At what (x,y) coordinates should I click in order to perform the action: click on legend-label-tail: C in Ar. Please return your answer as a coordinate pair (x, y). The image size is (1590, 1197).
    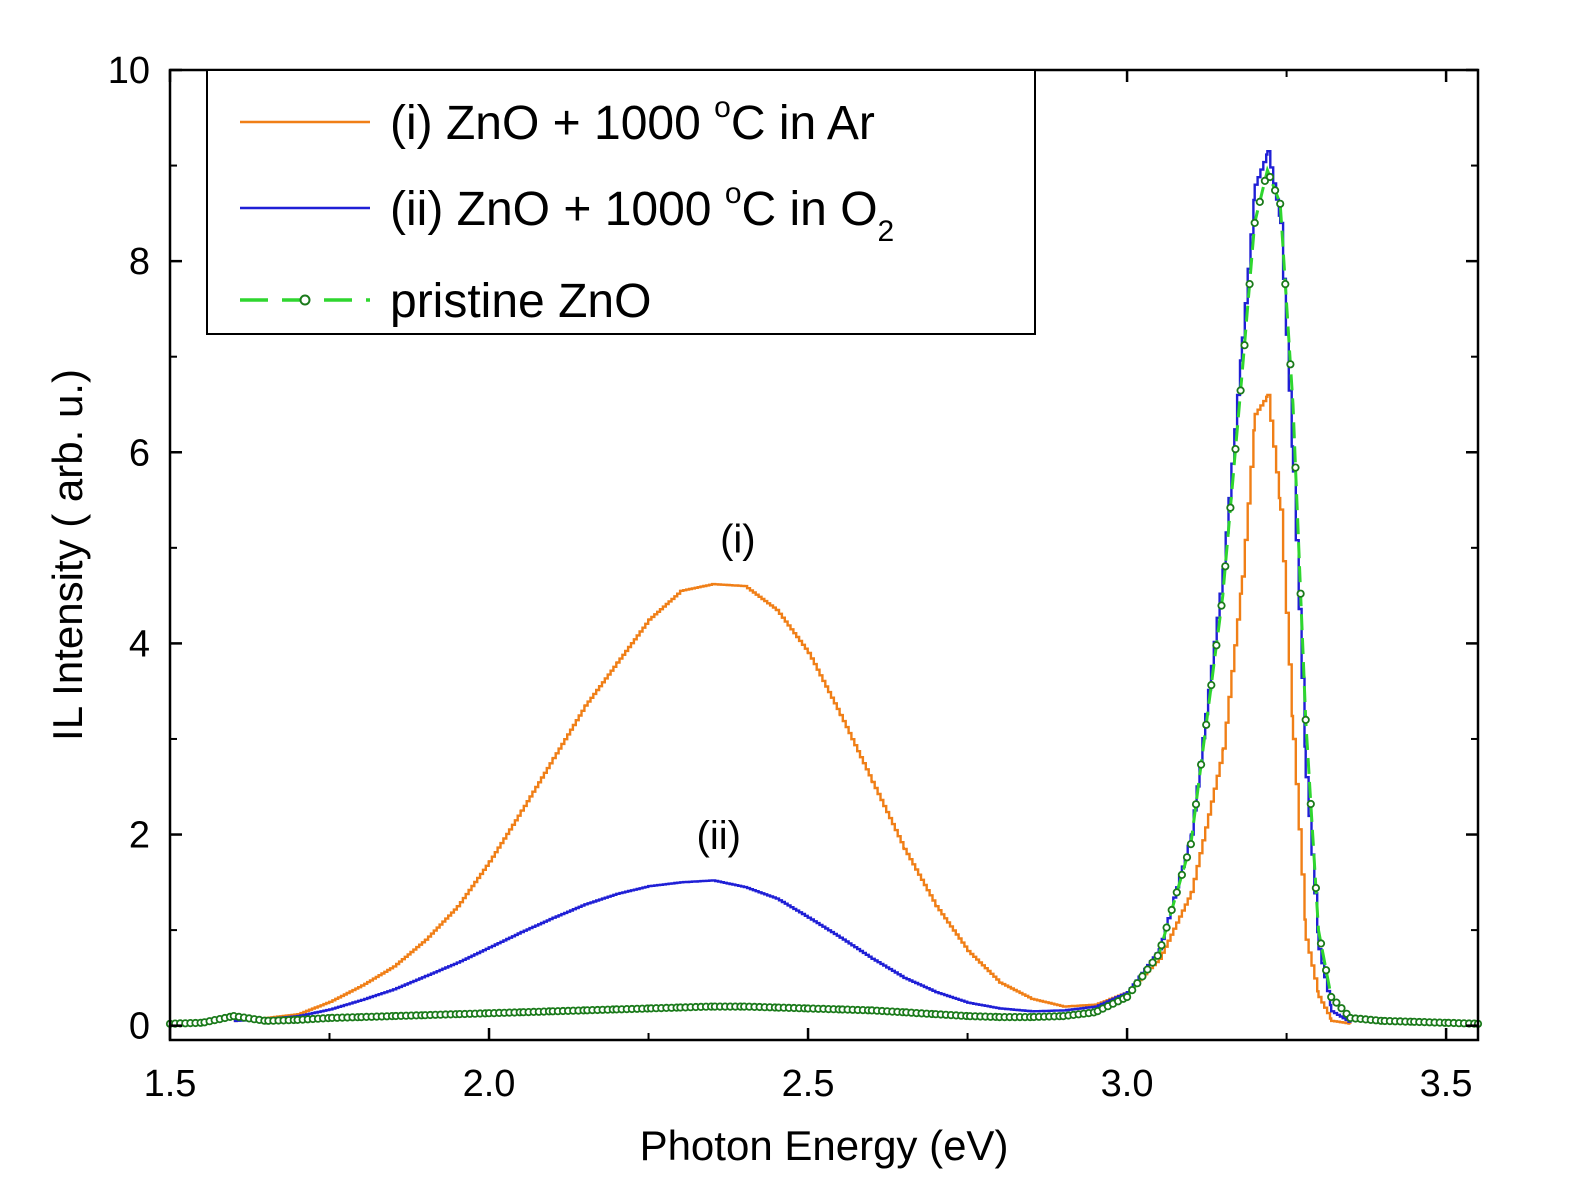
    Looking at the image, I should click on (803, 123).